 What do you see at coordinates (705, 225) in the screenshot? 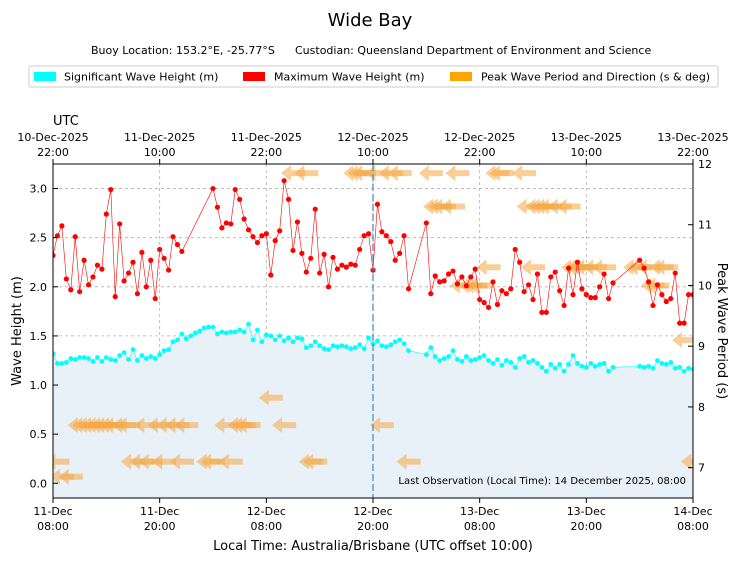
I see `y2-tick-label: 11` at bounding box center [705, 225].